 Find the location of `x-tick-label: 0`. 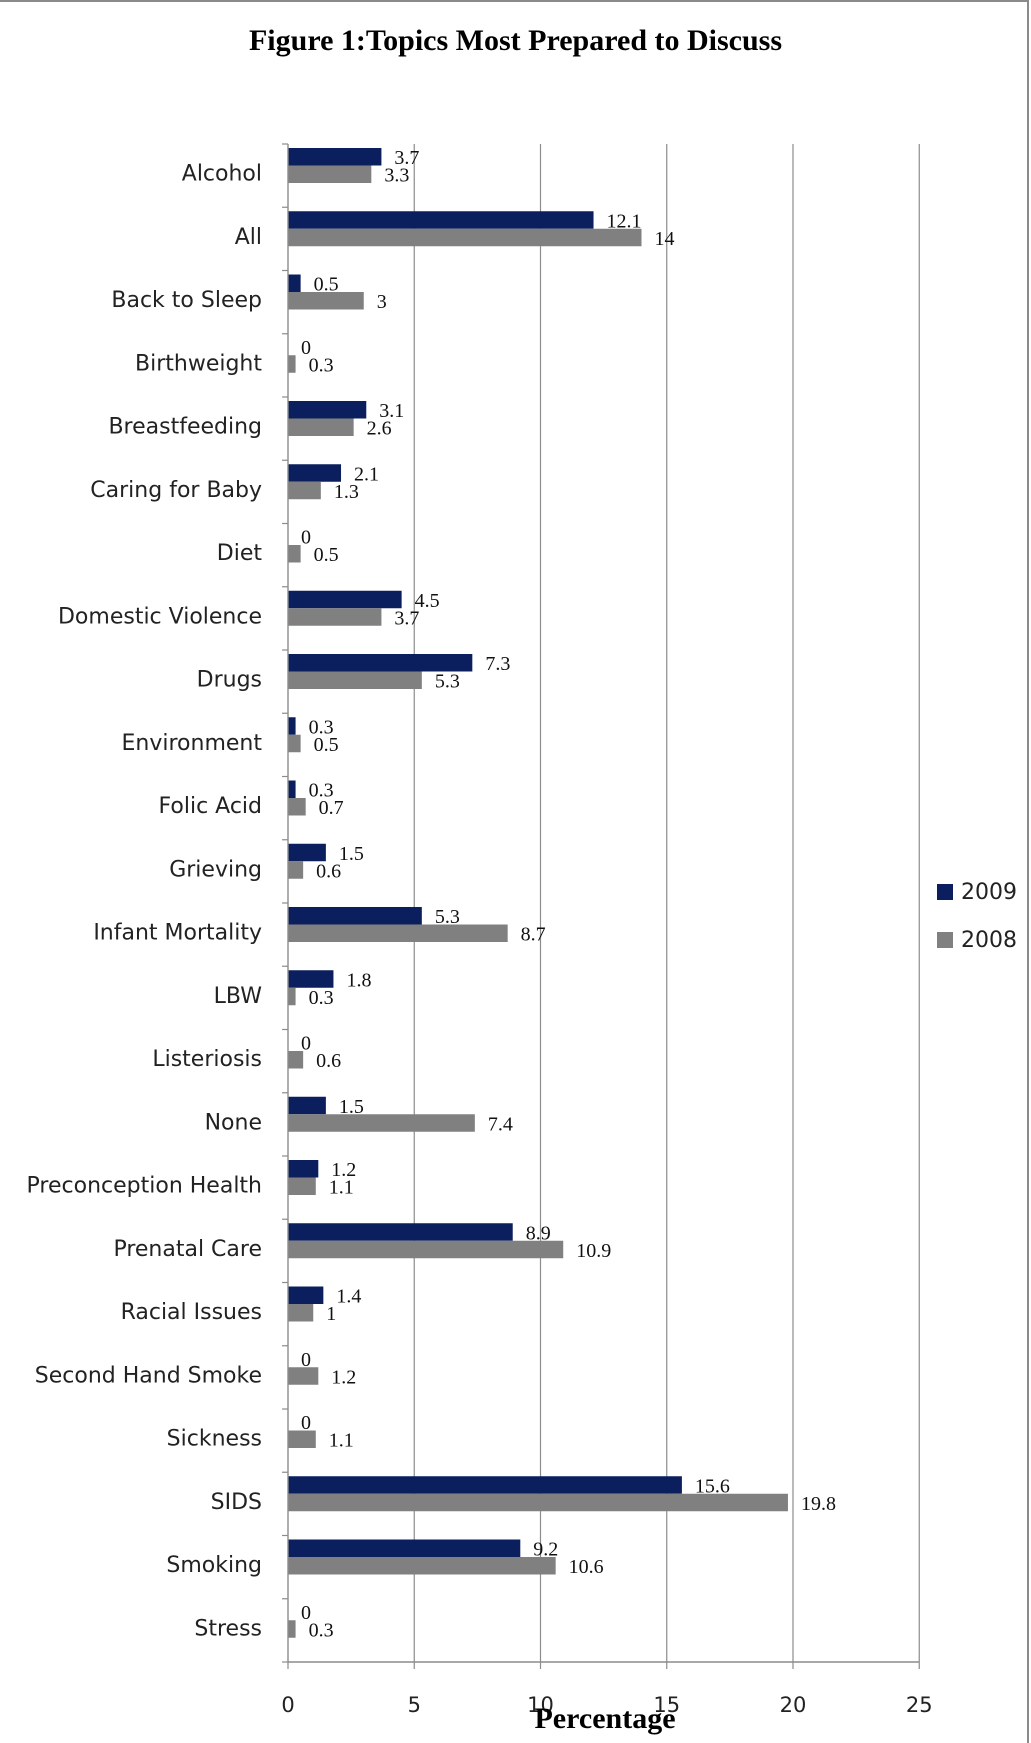

x-tick-label: 0 is located at coordinates (287, 1705).